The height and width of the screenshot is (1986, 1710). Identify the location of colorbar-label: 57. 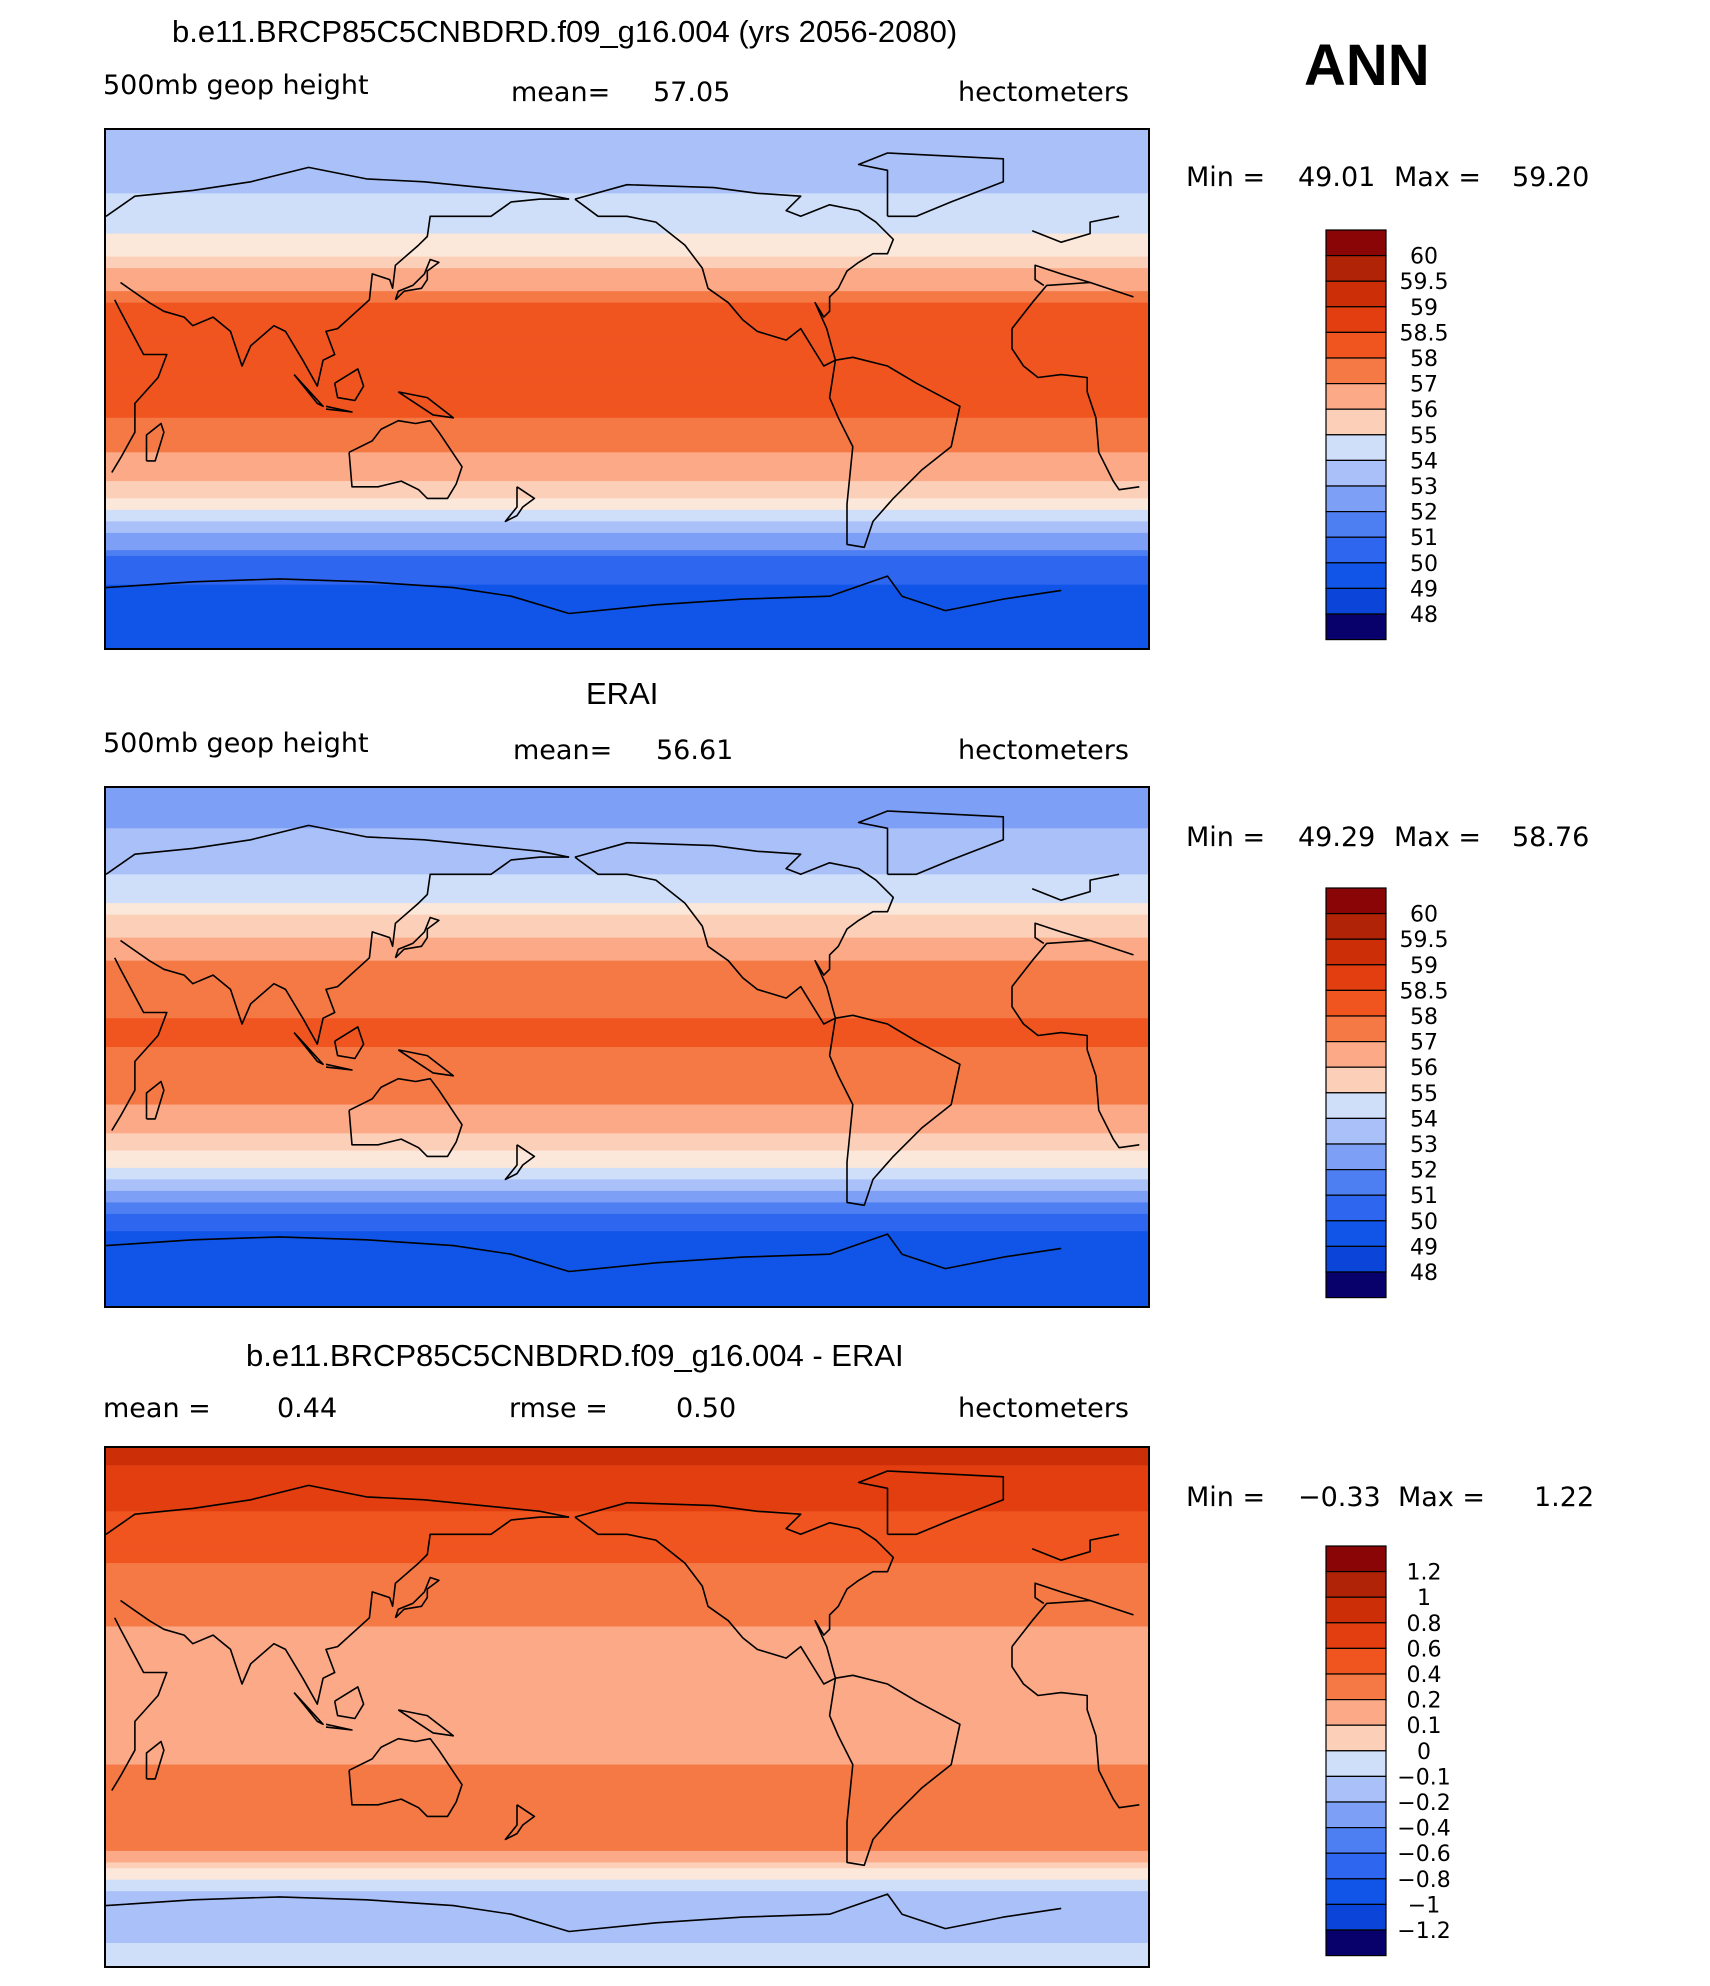
(1424, 385).